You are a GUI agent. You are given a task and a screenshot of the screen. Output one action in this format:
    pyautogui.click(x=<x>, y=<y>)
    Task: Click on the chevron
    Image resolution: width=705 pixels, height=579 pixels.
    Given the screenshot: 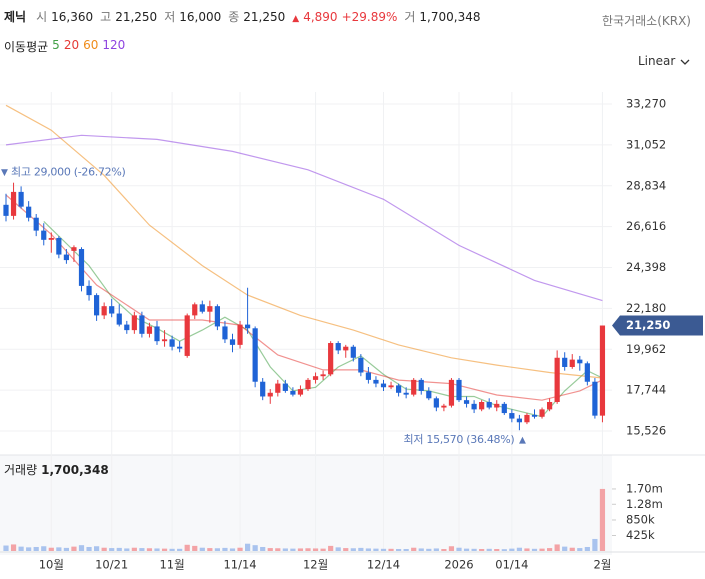 What is the action you would take?
    pyautogui.click(x=685, y=62)
    